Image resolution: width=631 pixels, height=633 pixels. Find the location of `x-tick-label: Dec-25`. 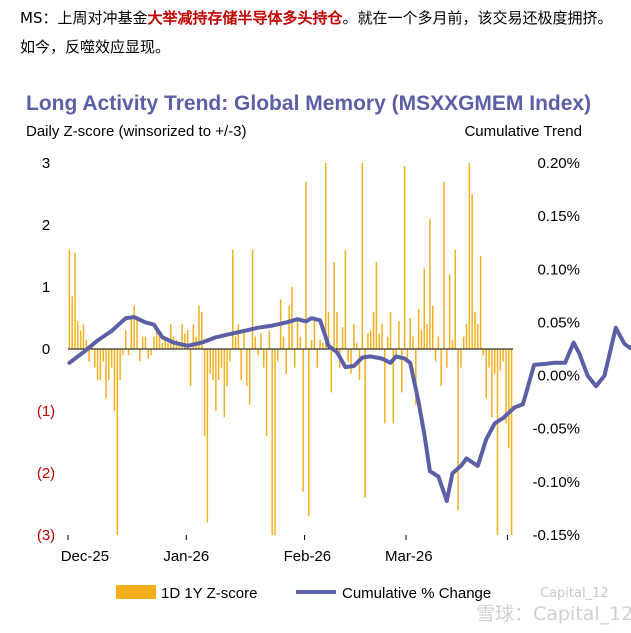

x-tick-label: Dec-25 is located at coordinates (85, 556).